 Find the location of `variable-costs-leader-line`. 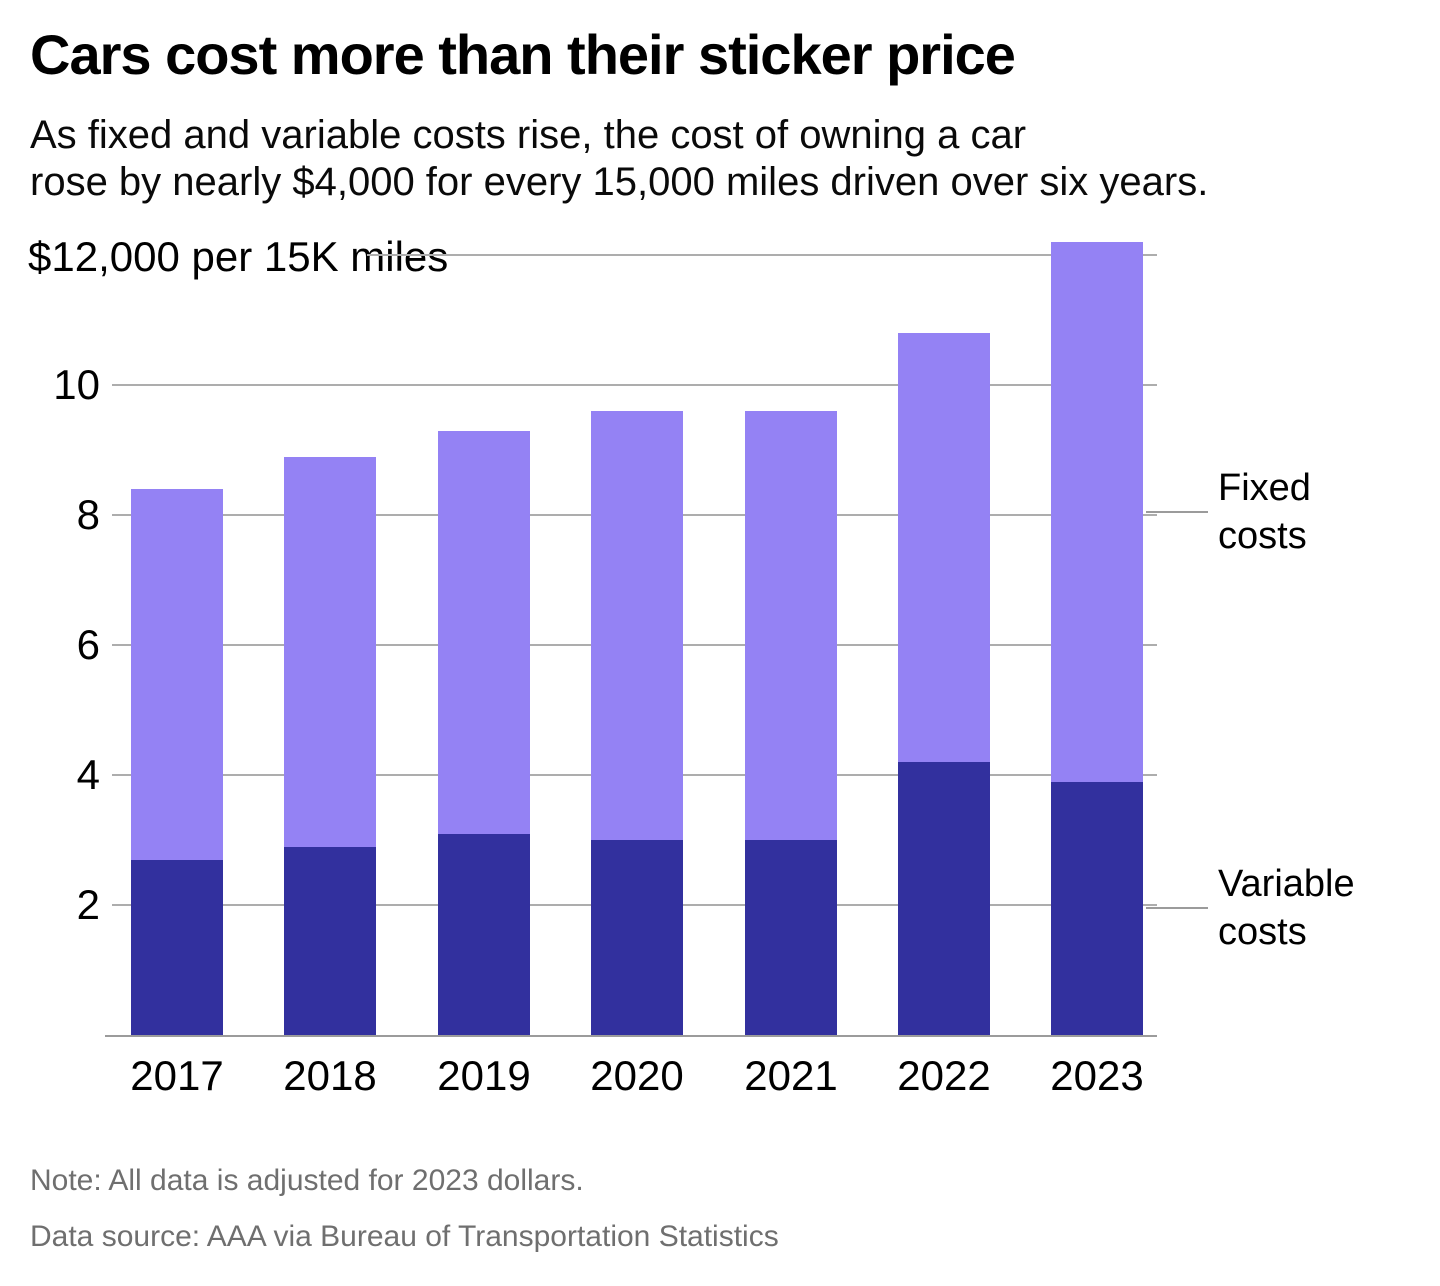

variable-costs-leader-line is located at coordinates (1177, 908).